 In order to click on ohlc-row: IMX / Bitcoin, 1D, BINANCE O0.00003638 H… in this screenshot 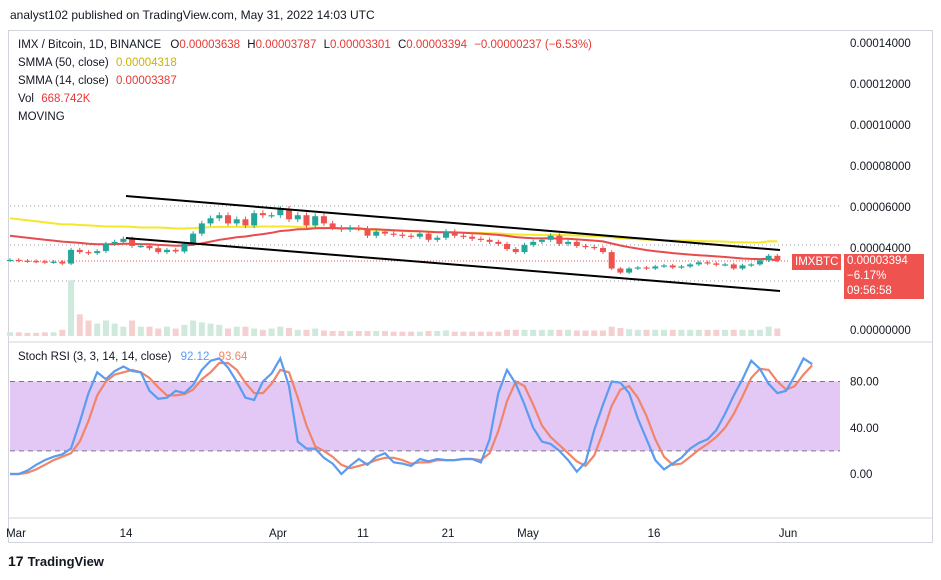, I will do `click(305, 45)`.